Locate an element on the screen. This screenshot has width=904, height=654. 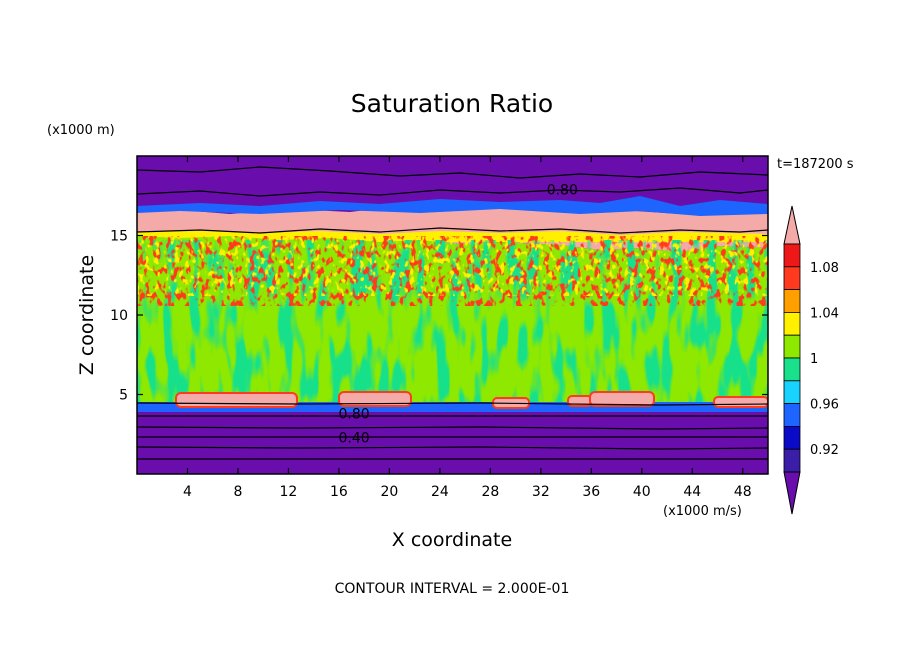
x-tick-label: 12 is located at coordinates (289, 492).